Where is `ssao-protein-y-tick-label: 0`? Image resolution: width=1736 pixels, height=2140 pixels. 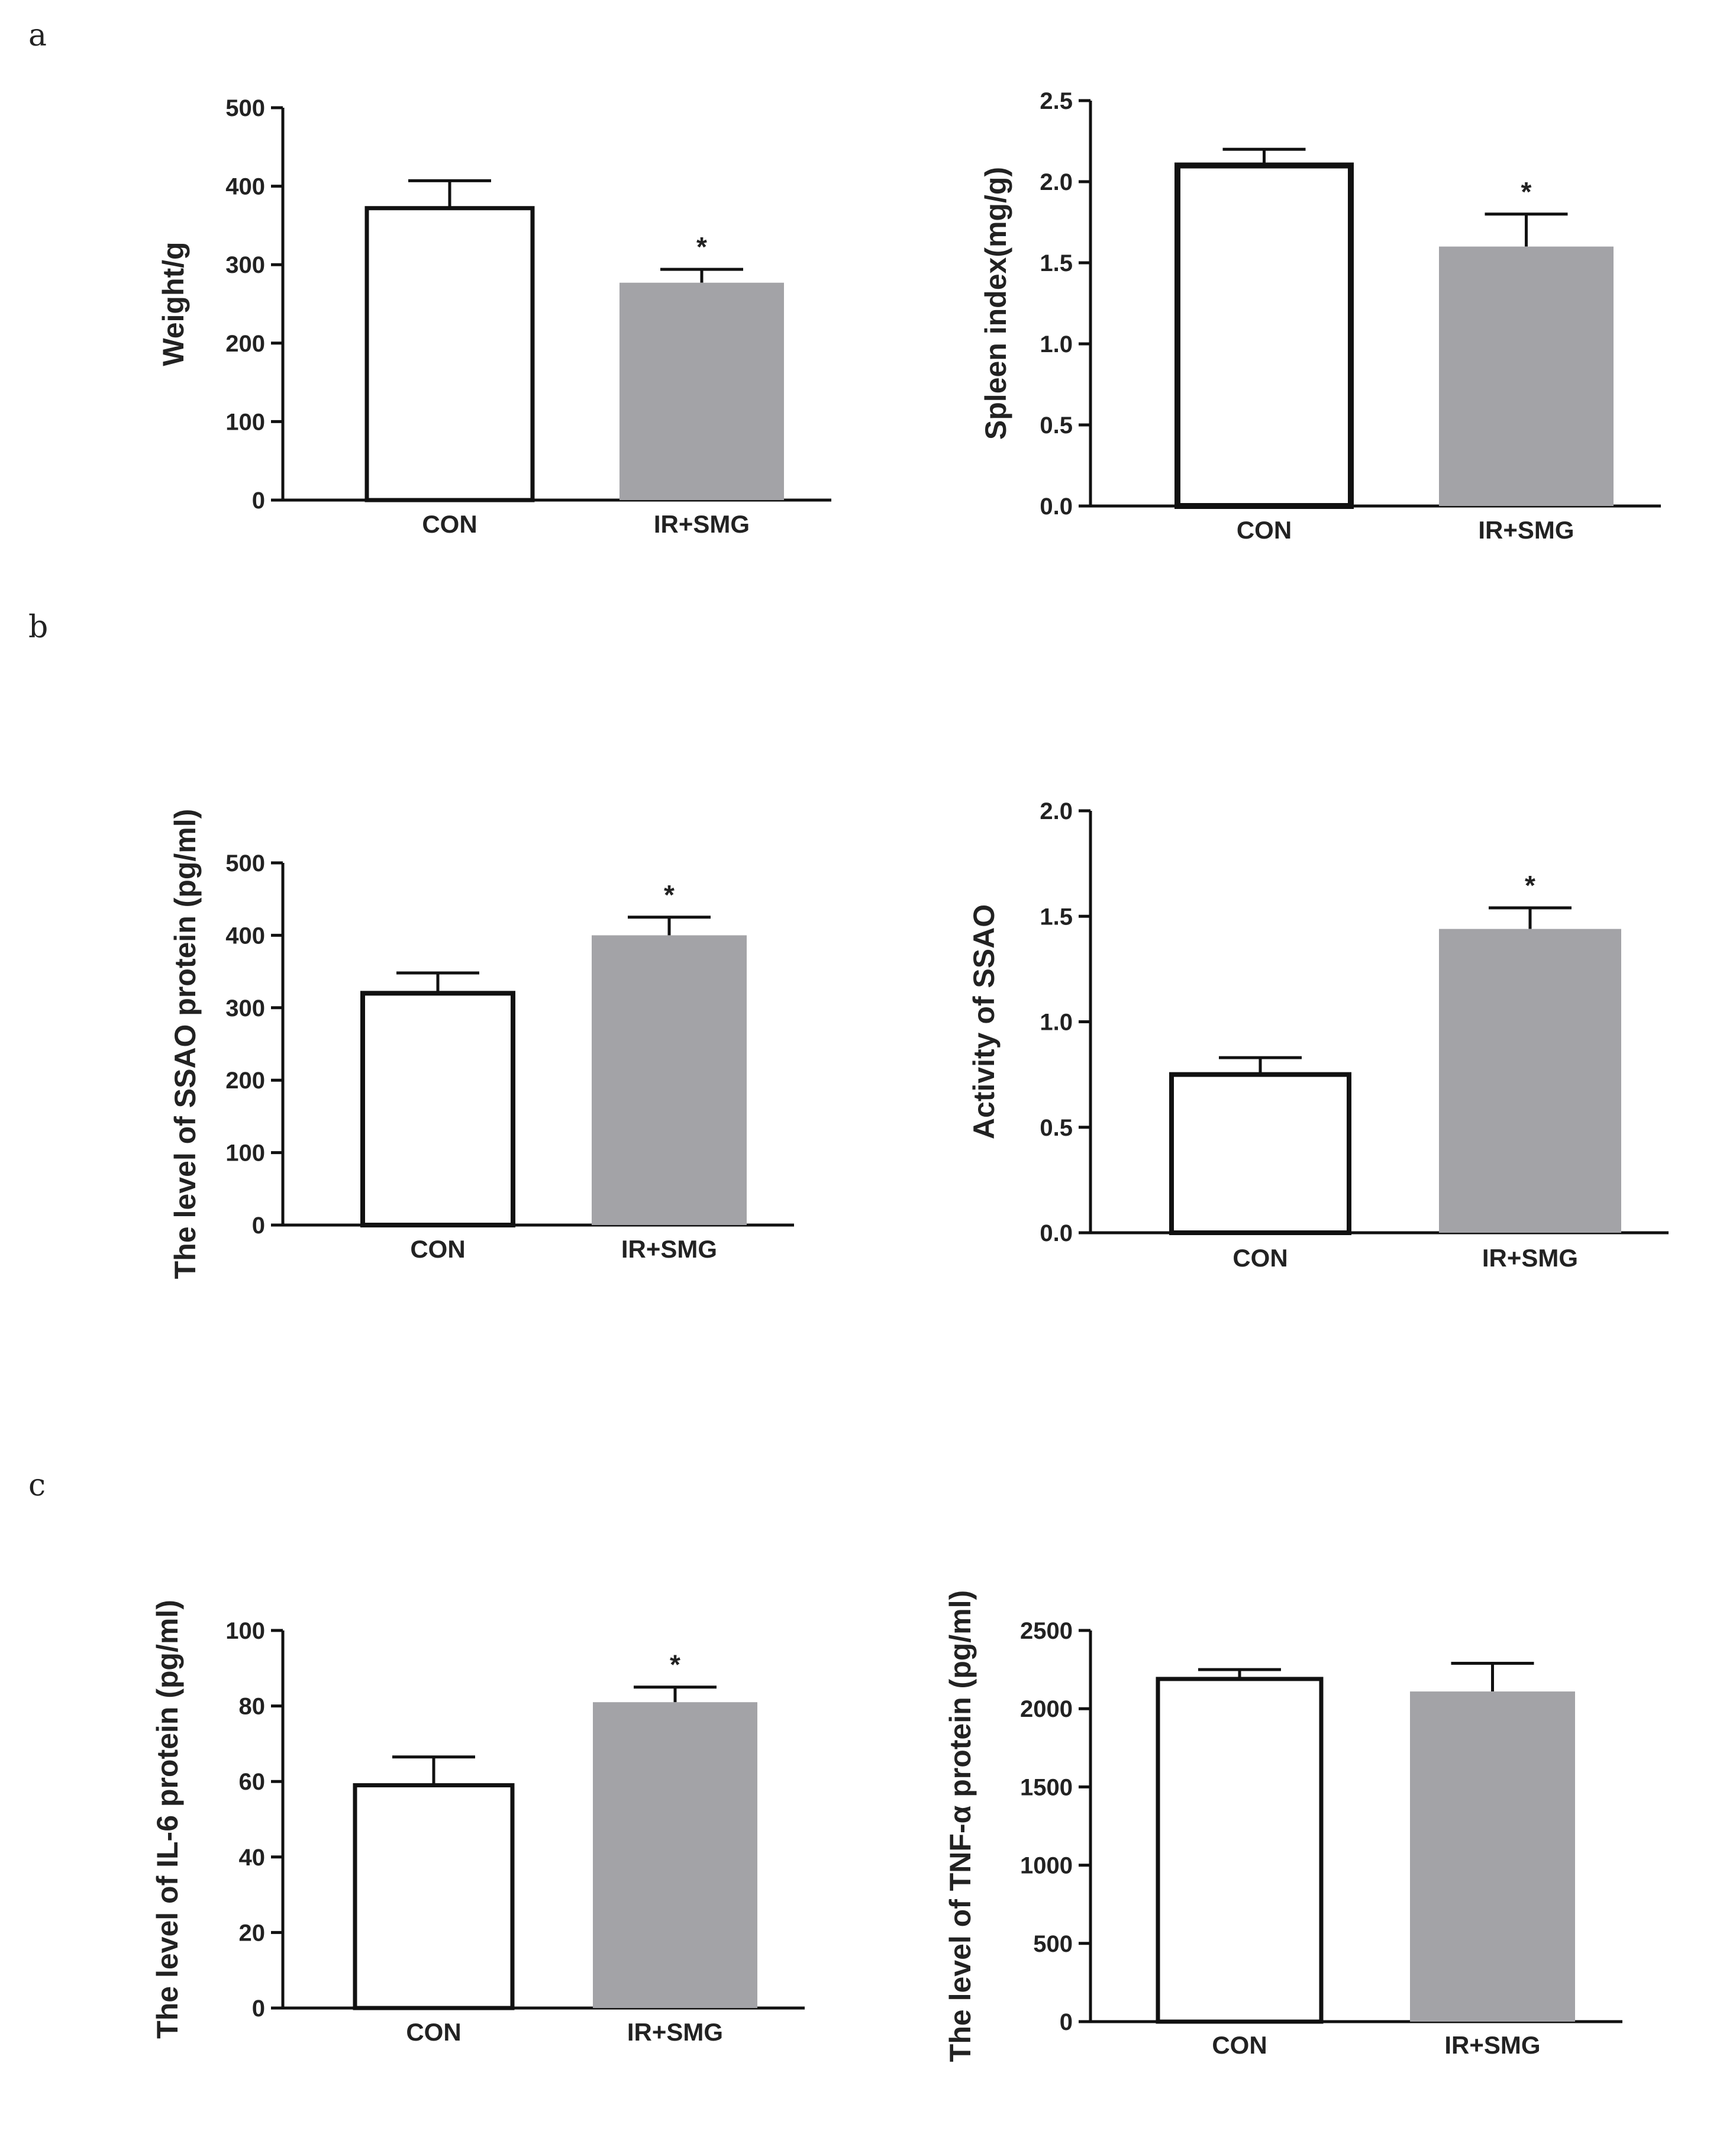 ssao-protein-y-tick-label: 0 is located at coordinates (258, 1226).